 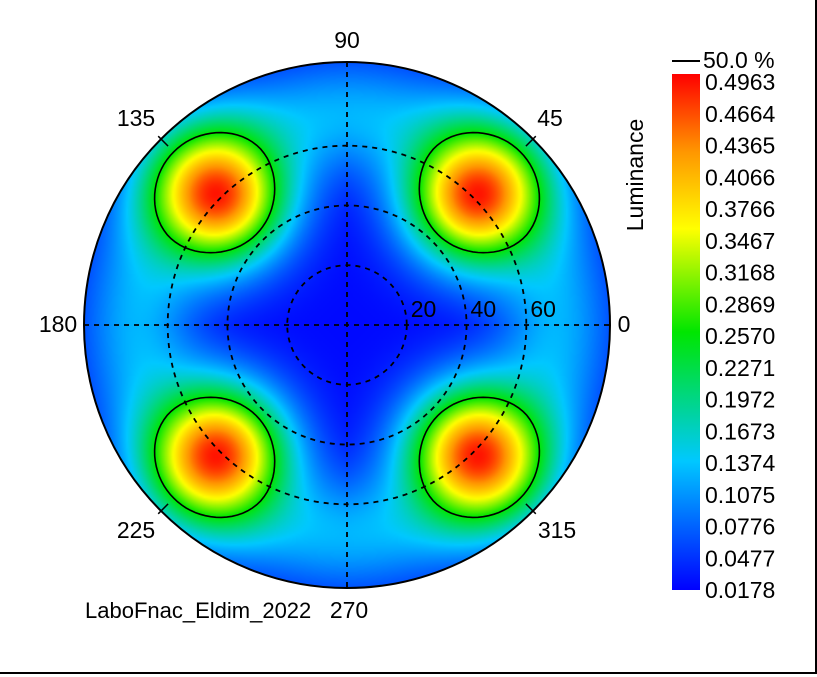 What do you see at coordinates (424, 309) in the screenshot?
I see `radial-label-20: 20` at bounding box center [424, 309].